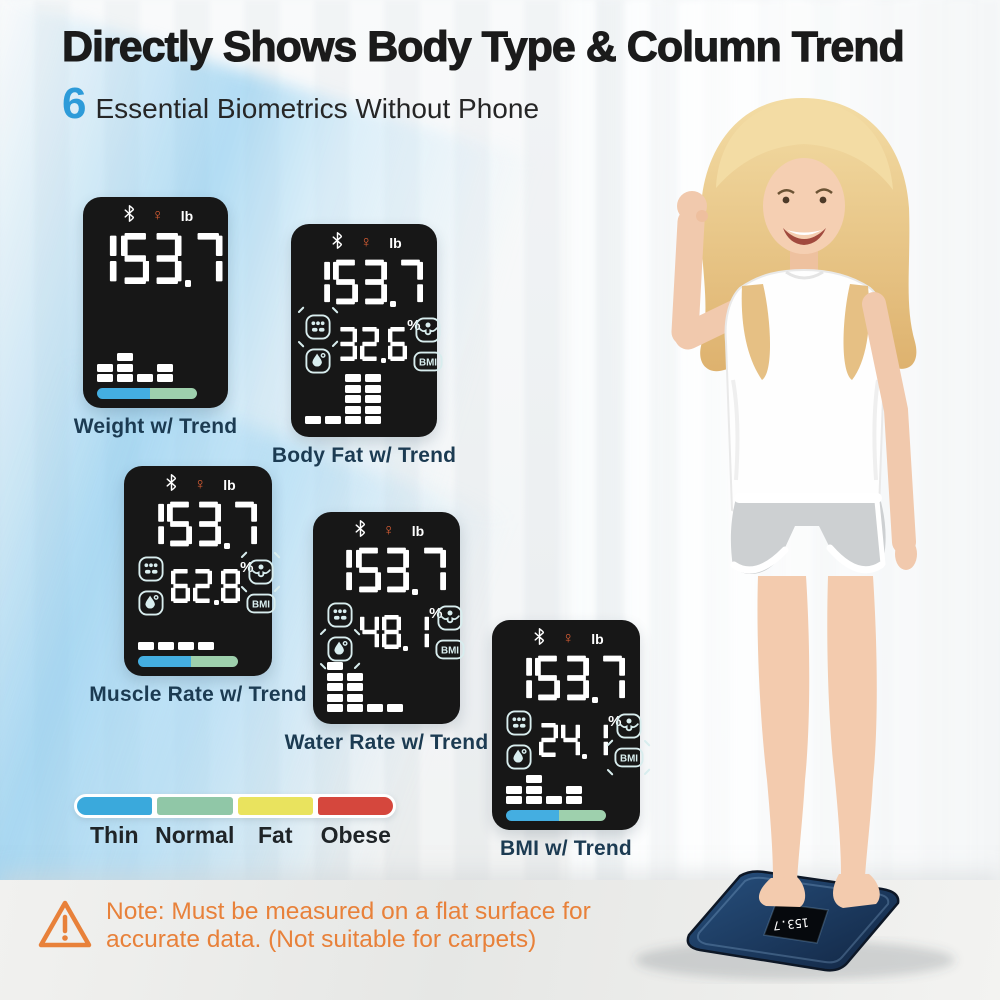 The width and height of the screenshot is (1000, 1000). I want to click on legend-label-fat: Fat, so click(275, 835).